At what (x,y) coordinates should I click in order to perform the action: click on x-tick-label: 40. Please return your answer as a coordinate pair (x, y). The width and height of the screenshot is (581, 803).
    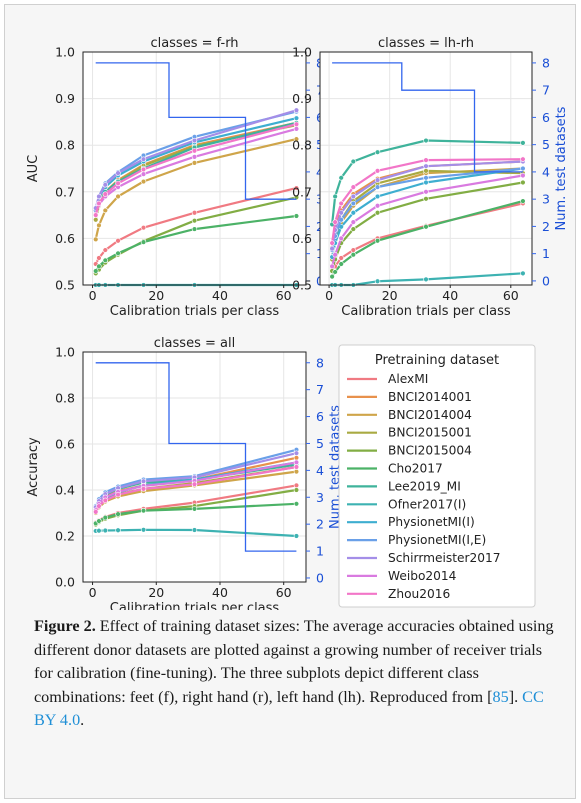
    Looking at the image, I should click on (220, 592).